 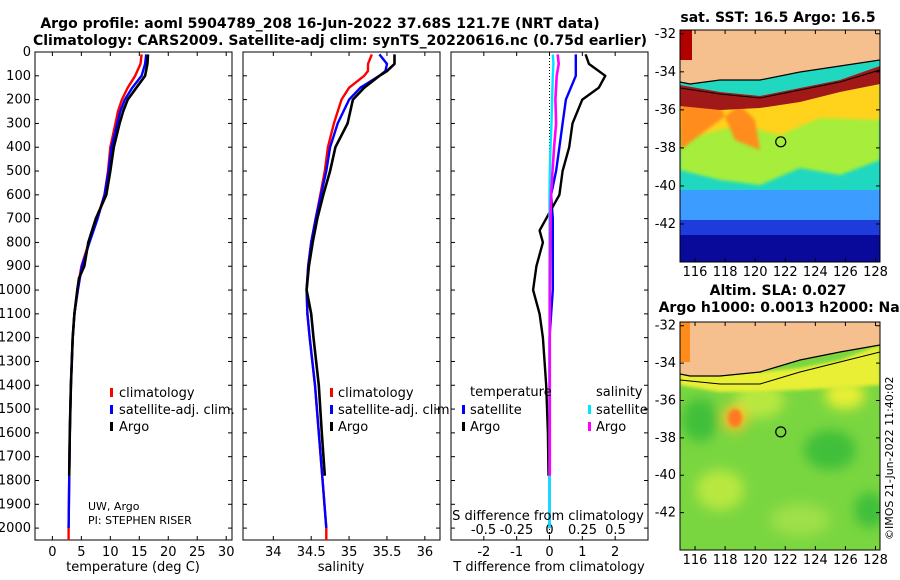 What do you see at coordinates (589, 409) in the screenshot?
I see `legend-swatch-s-satellite` at bounding box center [589, 409].